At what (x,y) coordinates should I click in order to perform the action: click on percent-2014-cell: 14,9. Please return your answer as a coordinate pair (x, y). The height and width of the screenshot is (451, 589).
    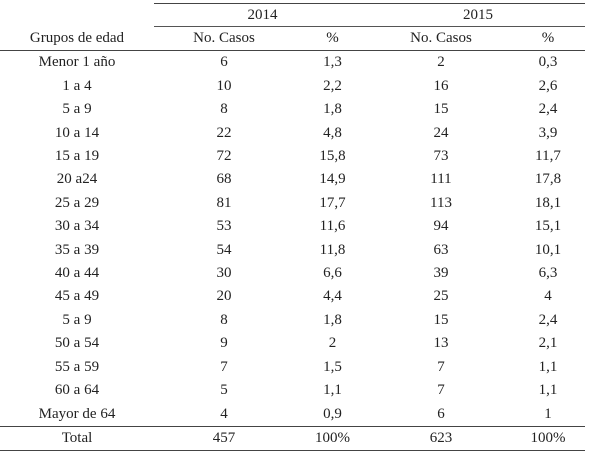
    Looking at the image, I should click on (332, 179).